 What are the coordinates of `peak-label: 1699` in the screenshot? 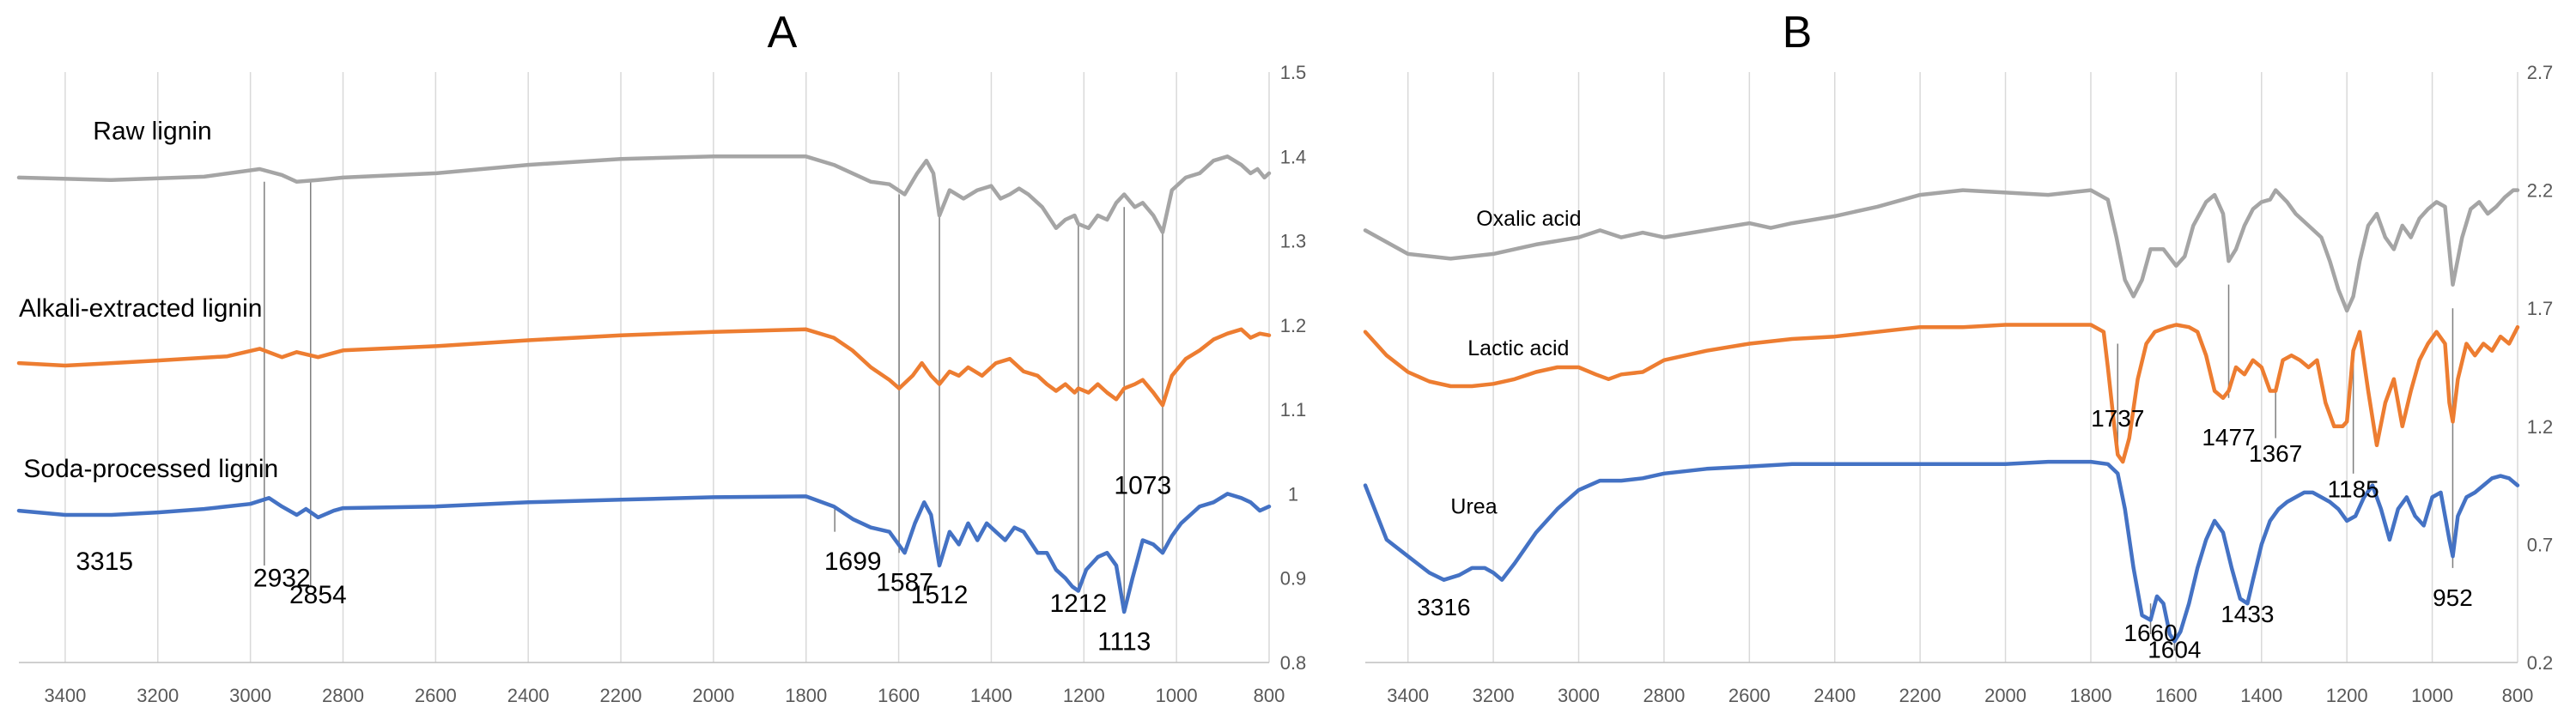 It's located at (853, 562).